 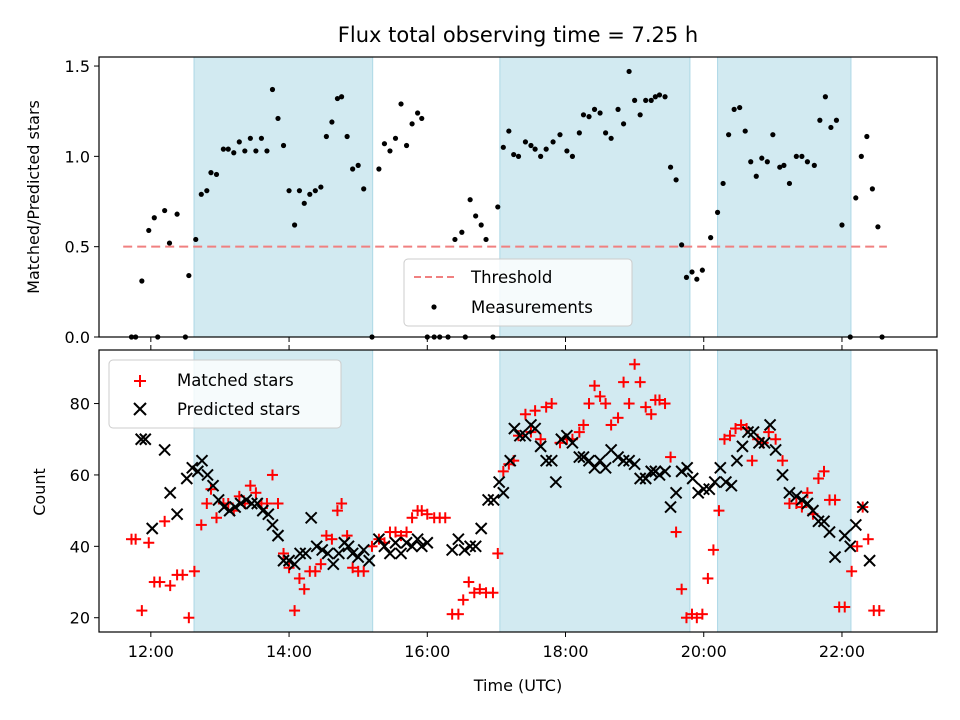 What do you see at coordinates (283, 197) in the screenshot?
I see `ratio-shaded-interval` at bounding box center [283, 197].